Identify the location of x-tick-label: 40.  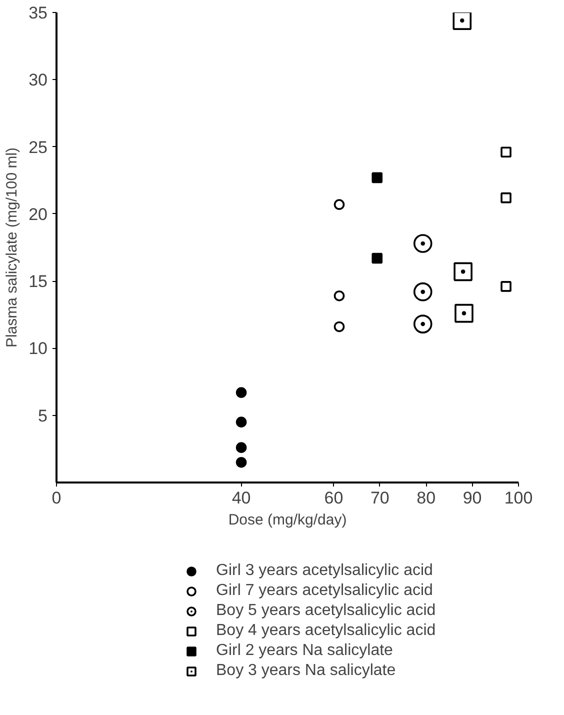
(241, 498).